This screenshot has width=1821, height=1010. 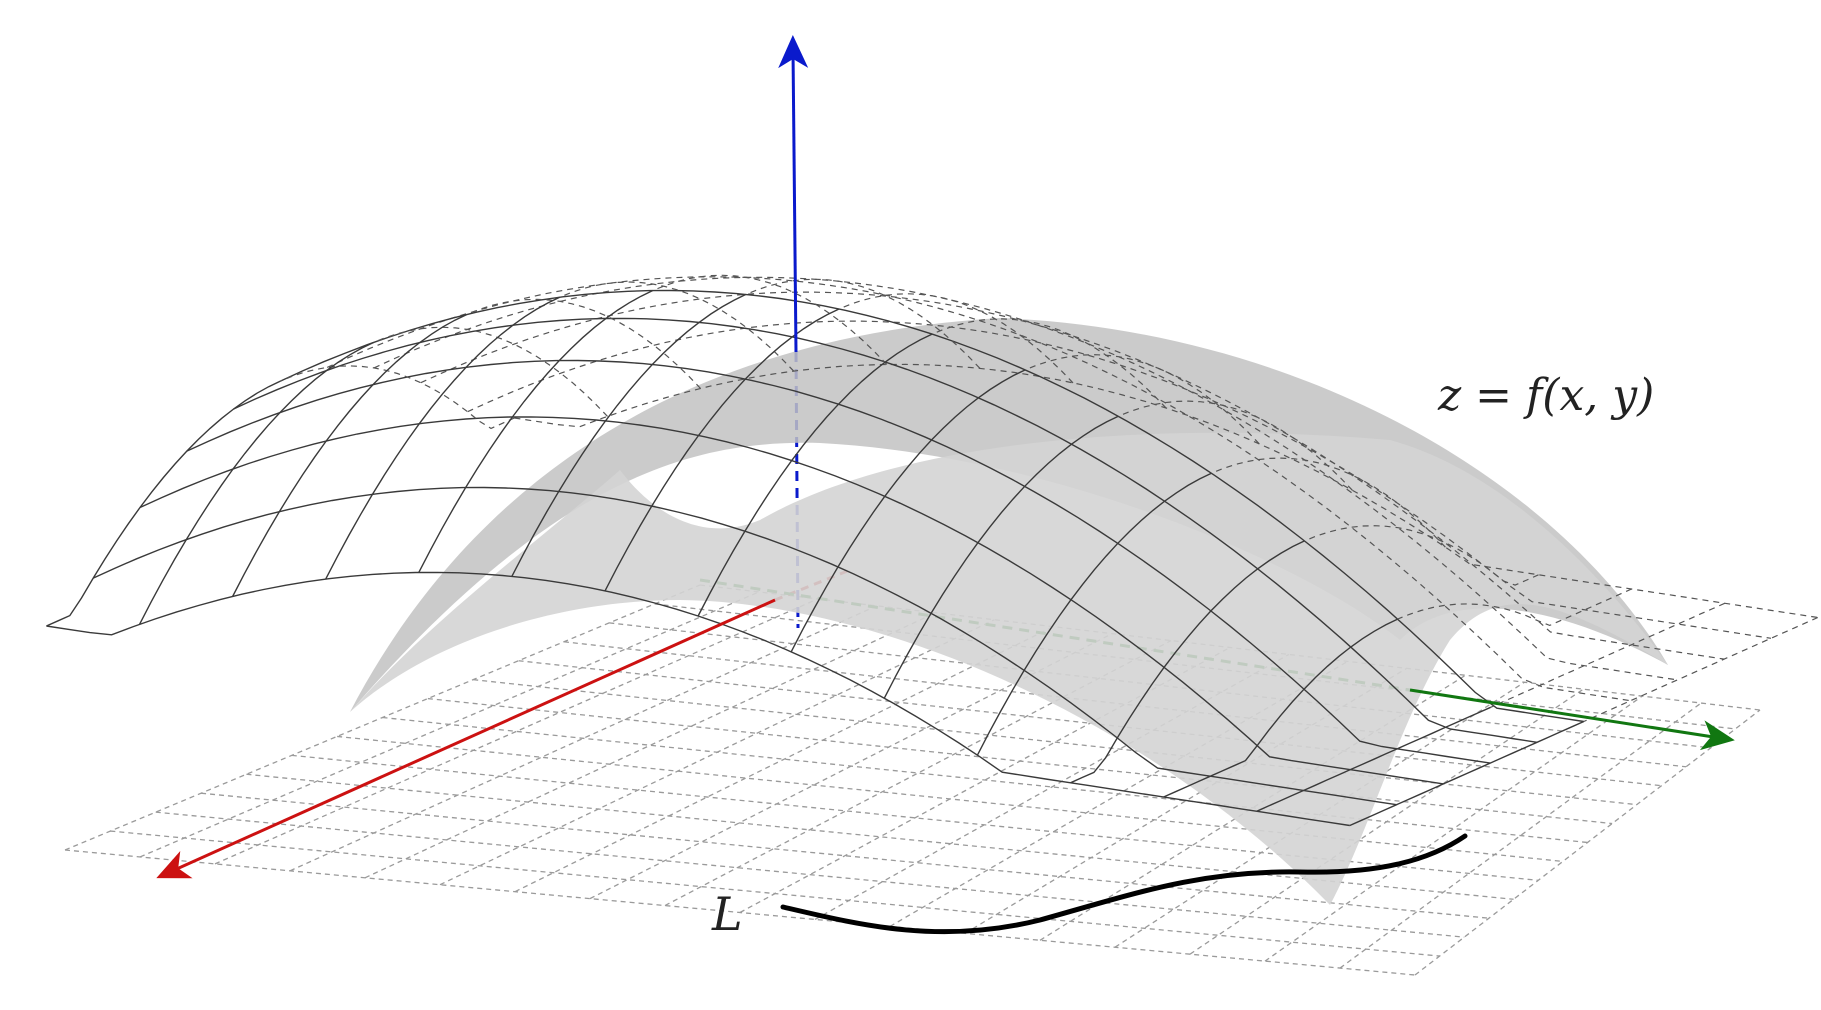 I want to click on z-axis, so click(x=793, y=194).